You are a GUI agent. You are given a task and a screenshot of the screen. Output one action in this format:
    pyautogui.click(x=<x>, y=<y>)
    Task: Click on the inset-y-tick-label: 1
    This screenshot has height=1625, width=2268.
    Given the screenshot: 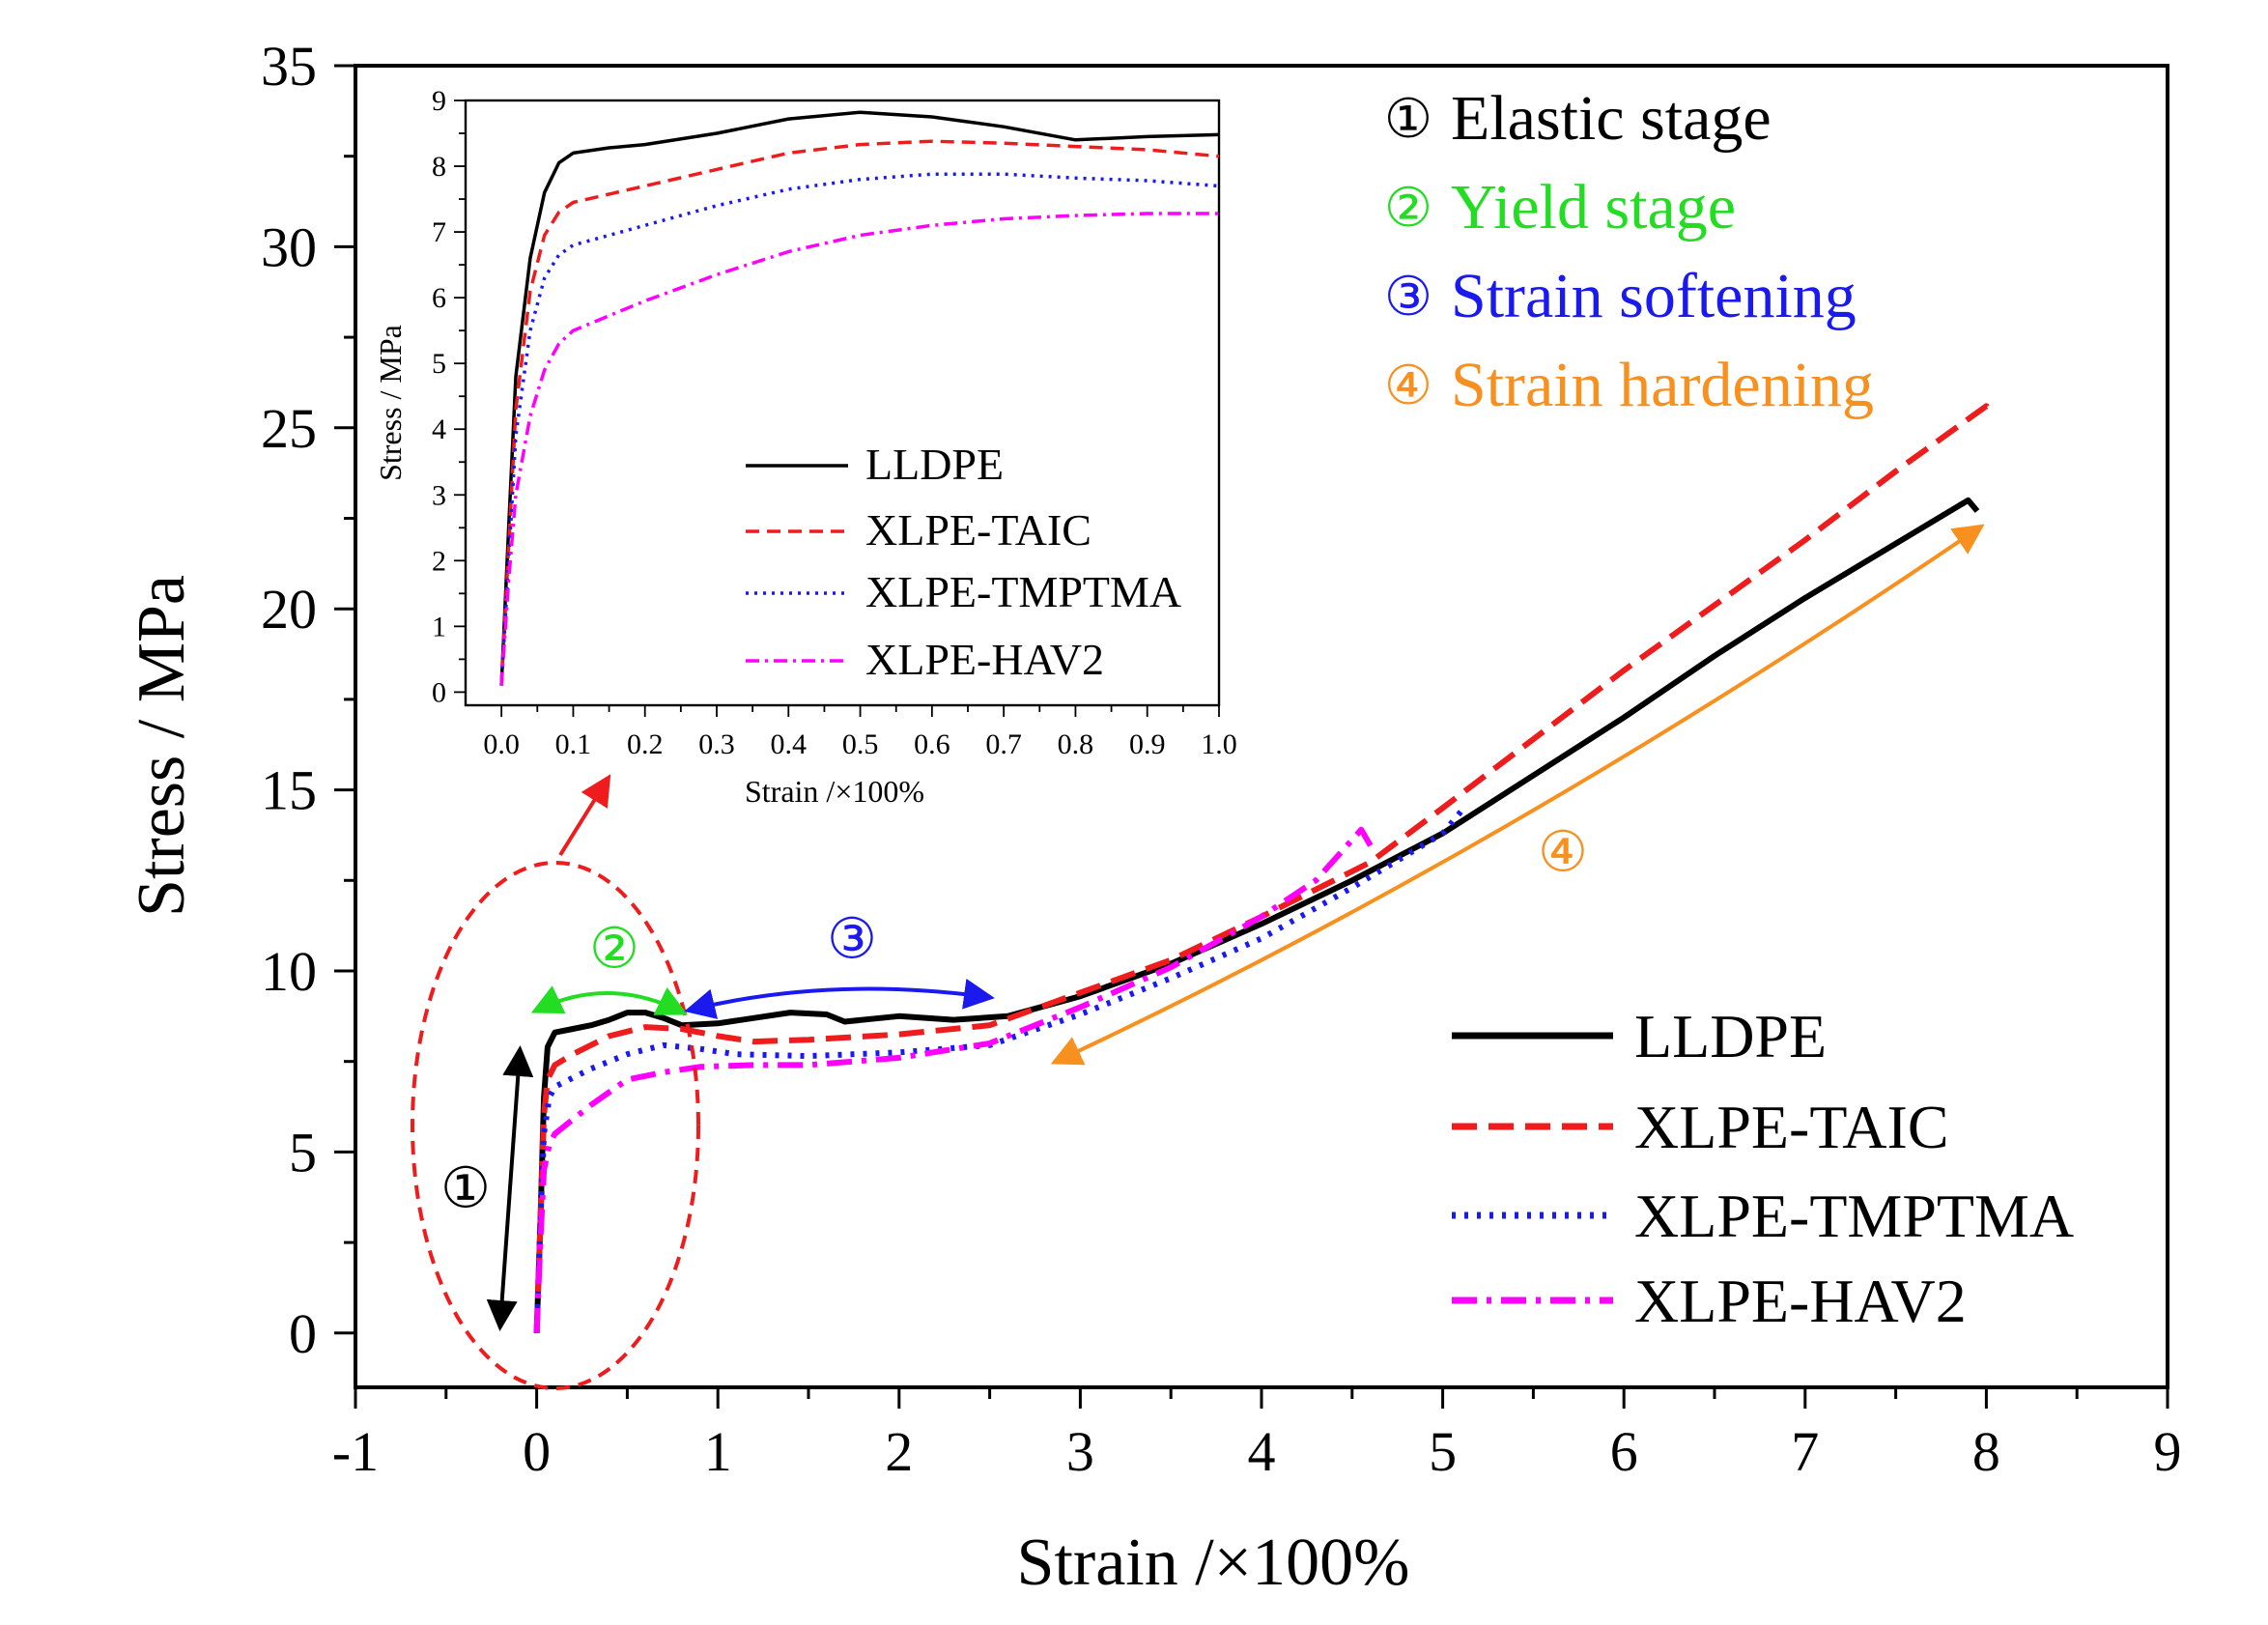 What is the action you would take?
    pyautogui.click(x=439, y=626)
    